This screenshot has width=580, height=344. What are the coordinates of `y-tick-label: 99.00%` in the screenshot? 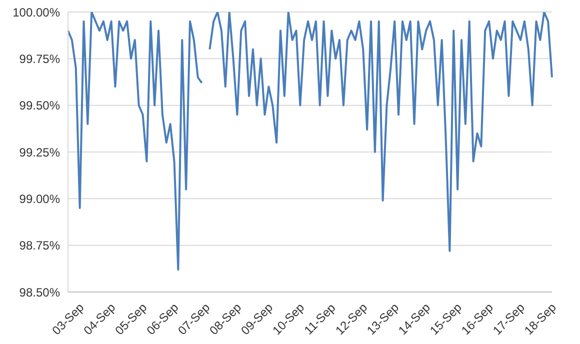 It's located at (39, 199).